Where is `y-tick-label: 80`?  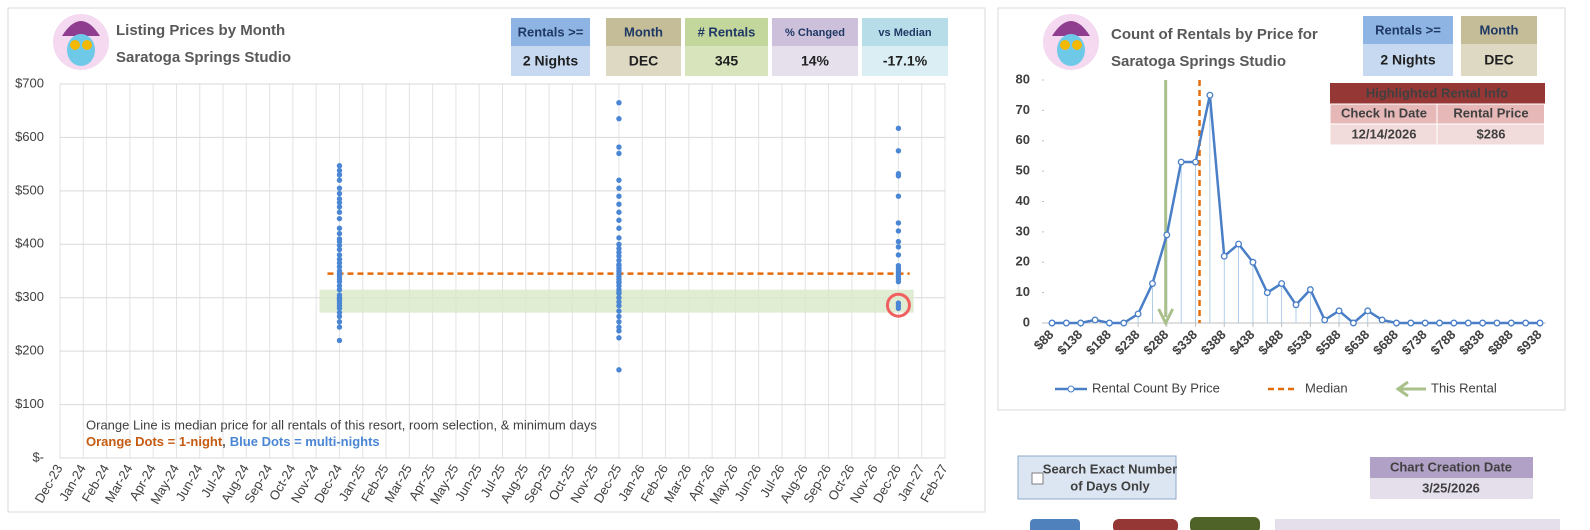
y-tick-label: 80 is located at coordinates (1023, 78).